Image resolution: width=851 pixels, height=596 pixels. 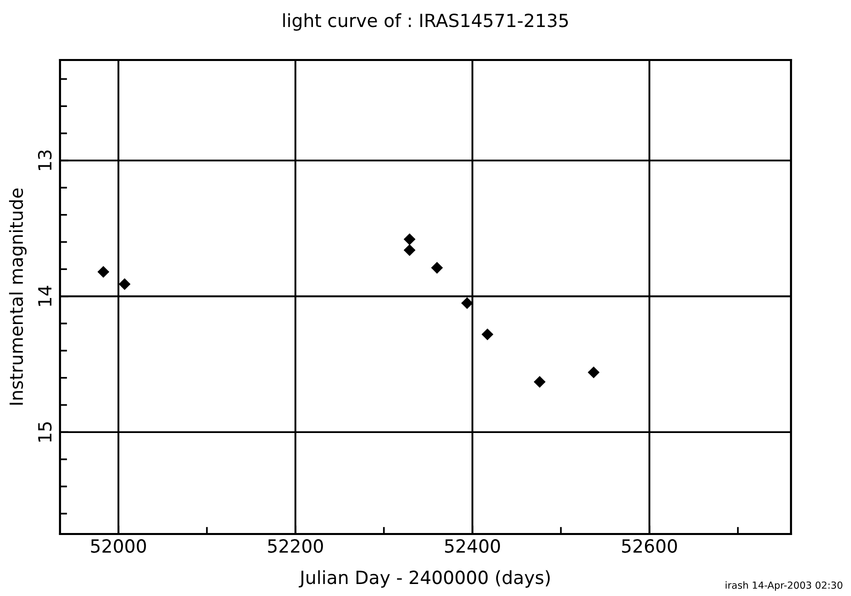 I want to click on x-axis-title: Julian Day - 2400000 (days), so click(x=424, y=579).